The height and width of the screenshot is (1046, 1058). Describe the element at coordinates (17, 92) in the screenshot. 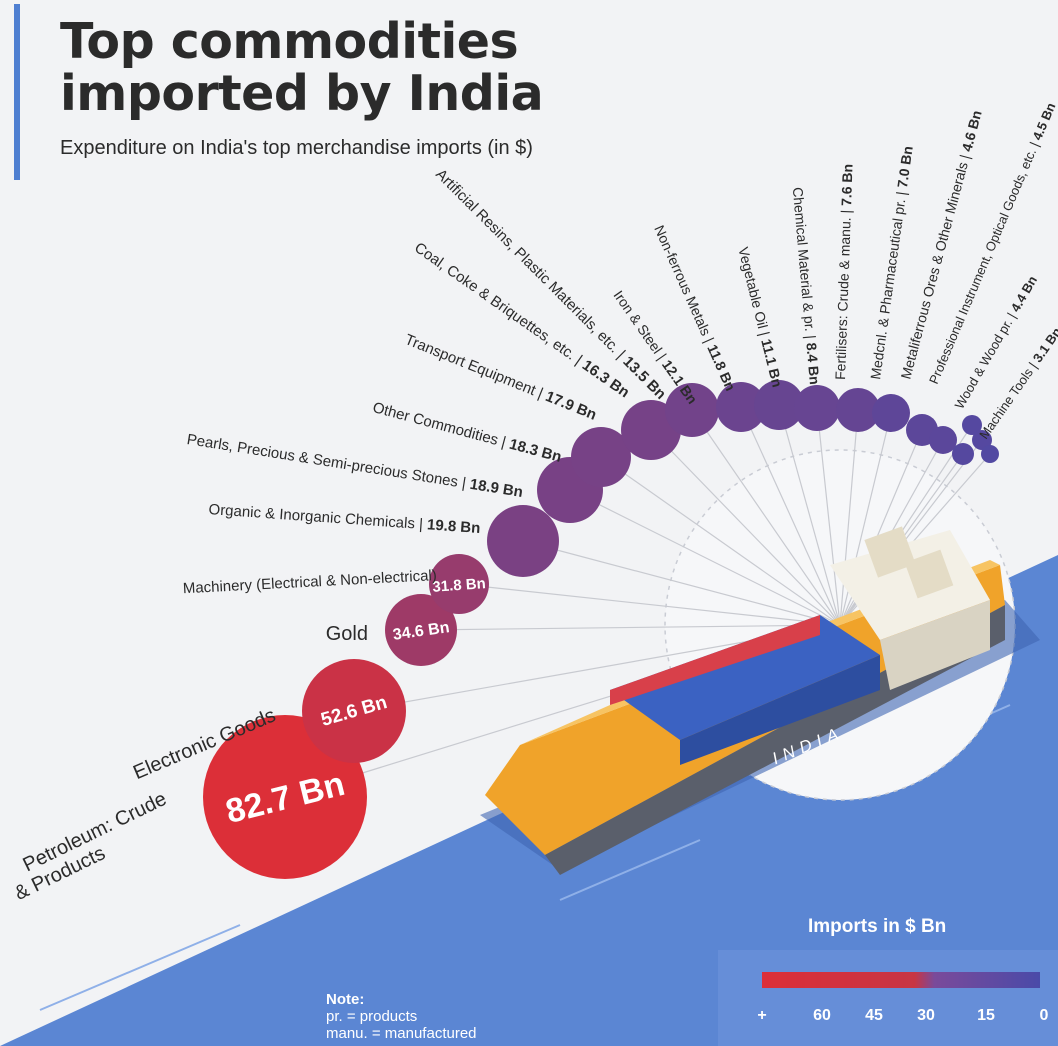

I see `title-accent-bar` at that location.